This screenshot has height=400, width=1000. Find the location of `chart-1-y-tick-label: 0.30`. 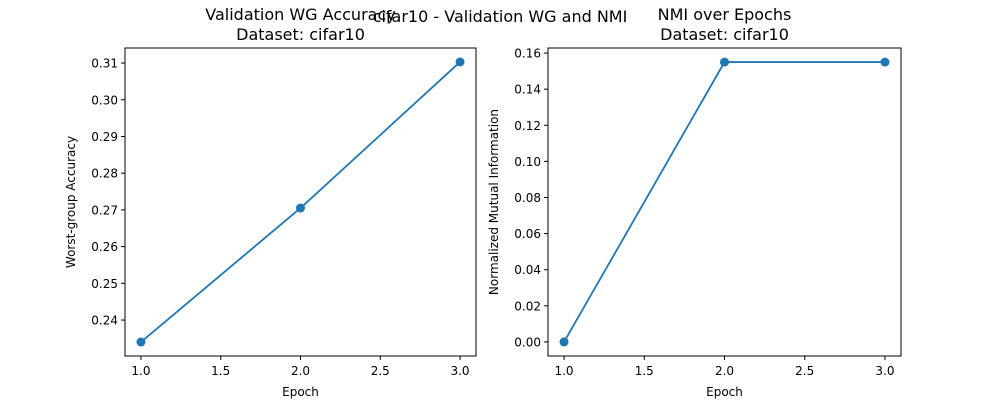

chart-1-y-tick-label: 0.30 is located at coordinates (104, 100).